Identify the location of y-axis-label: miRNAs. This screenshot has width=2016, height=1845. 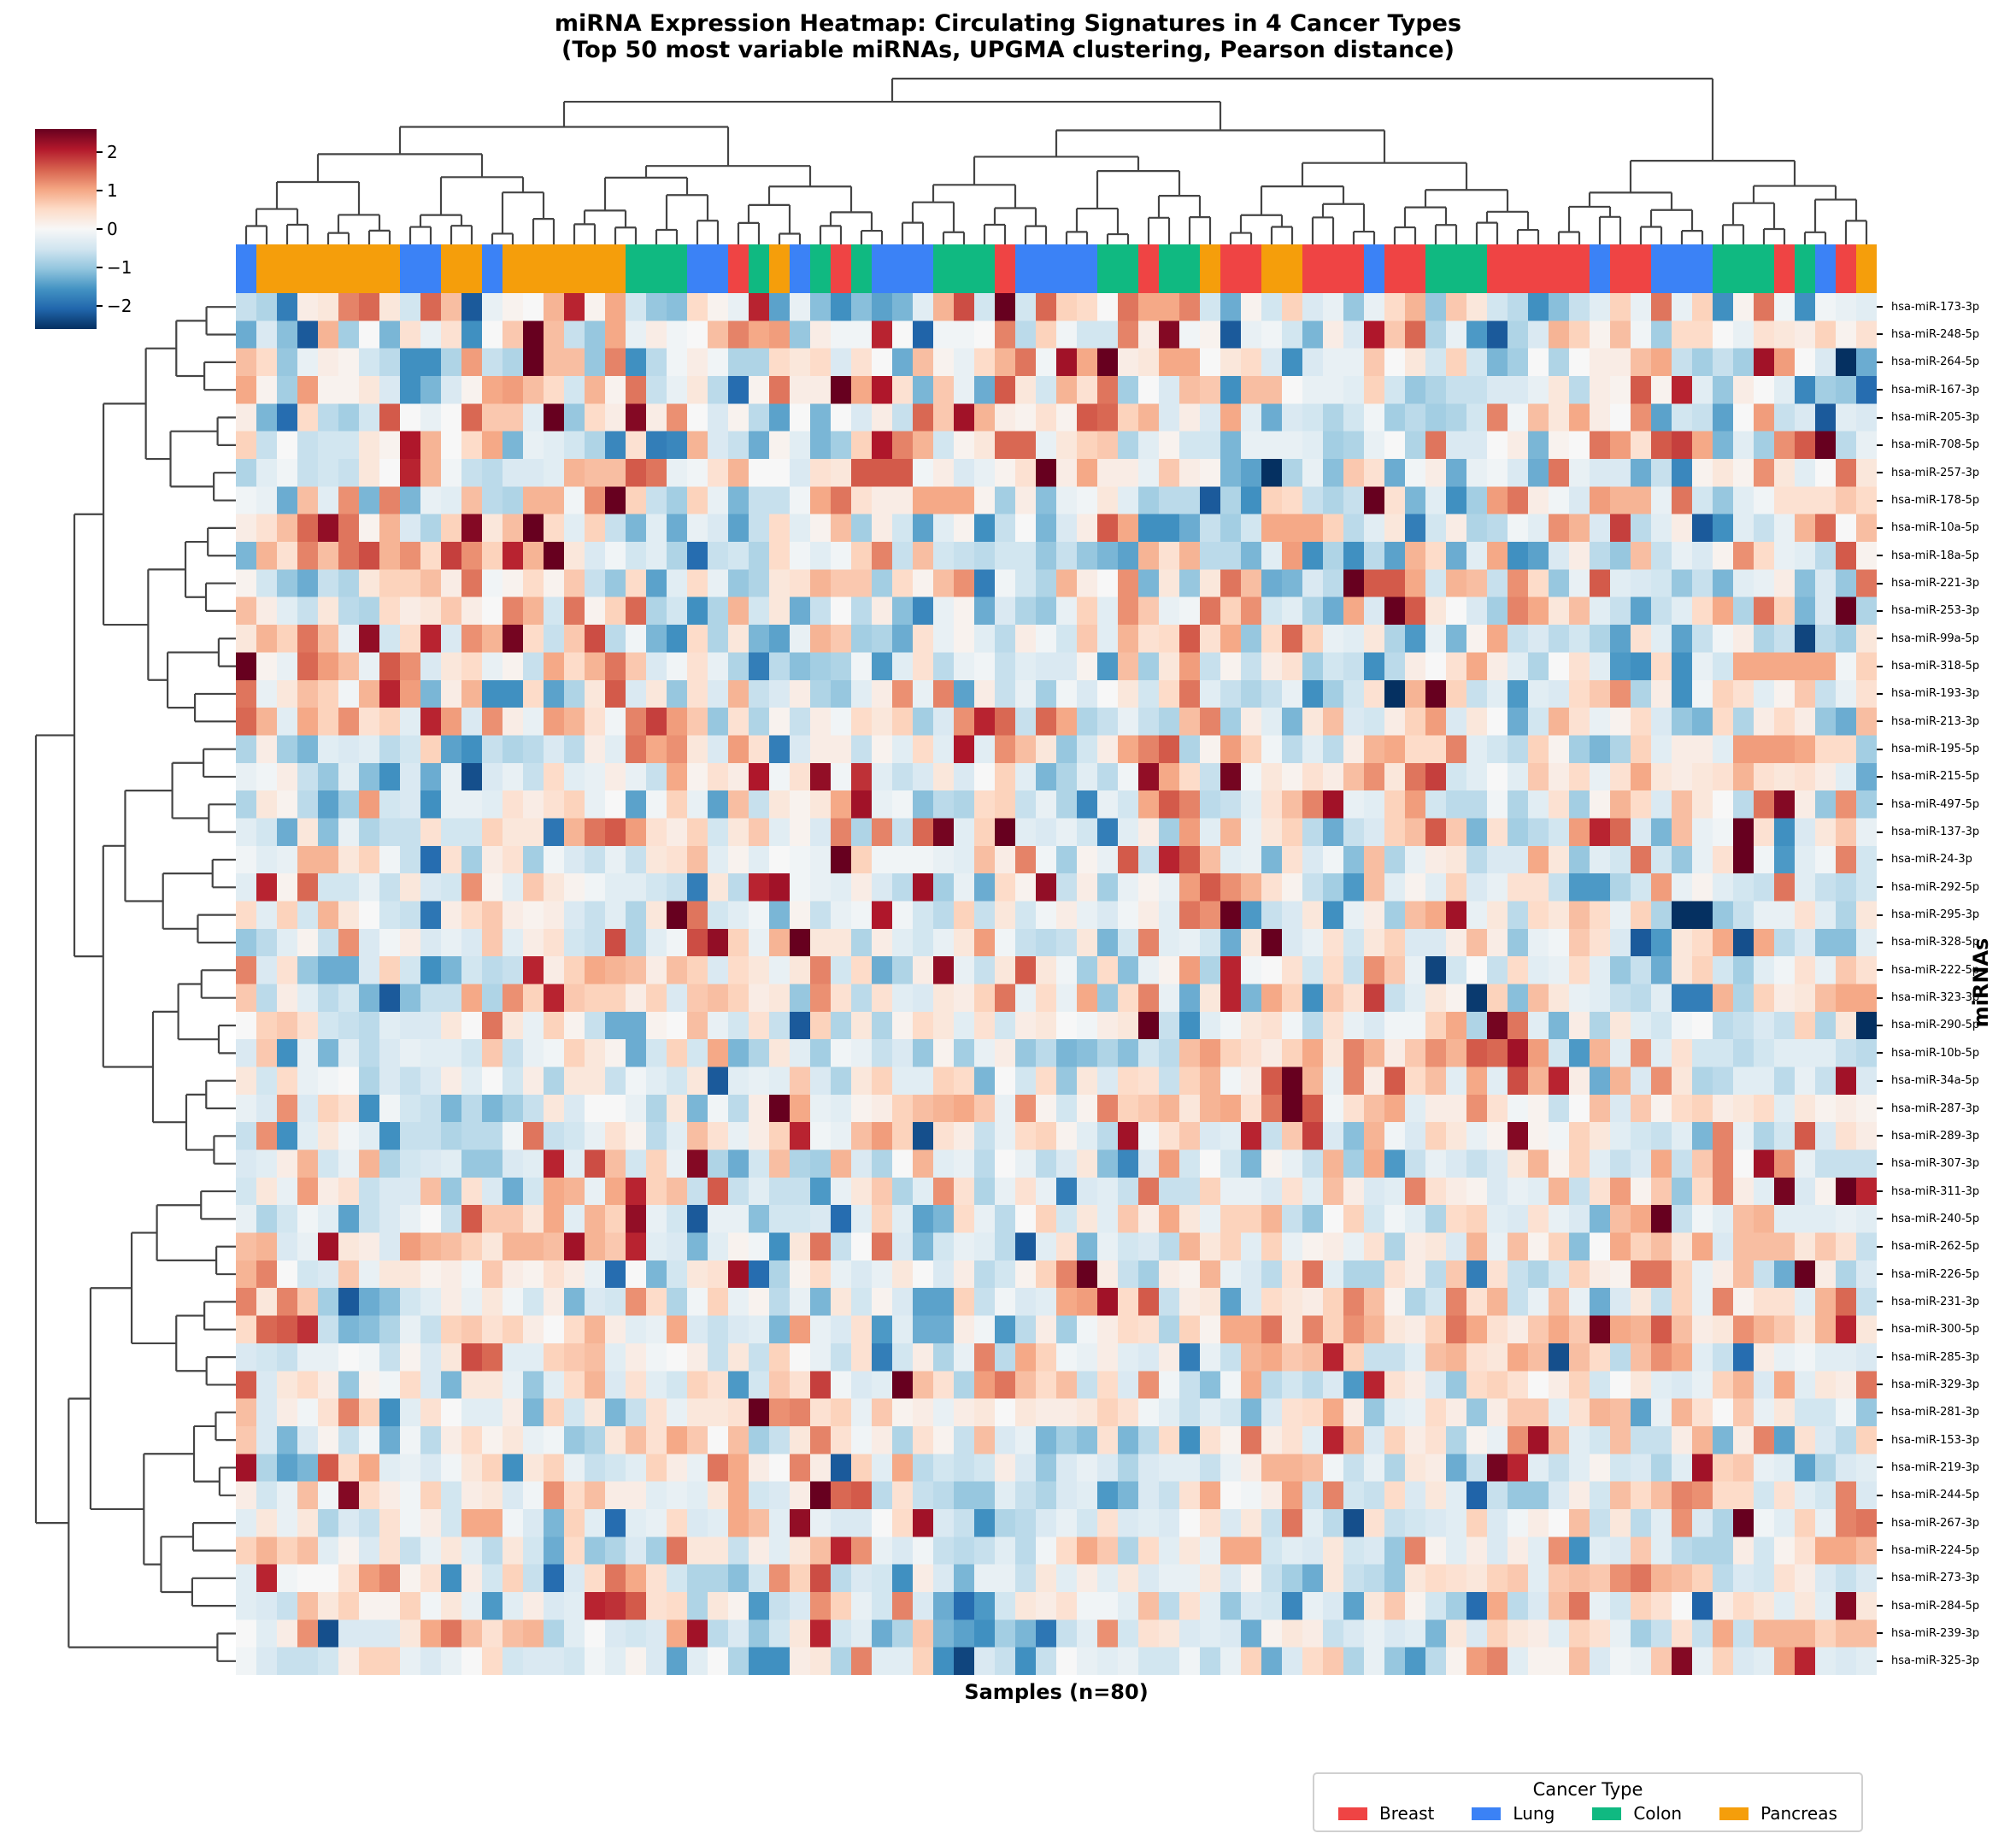
(1981, 982).